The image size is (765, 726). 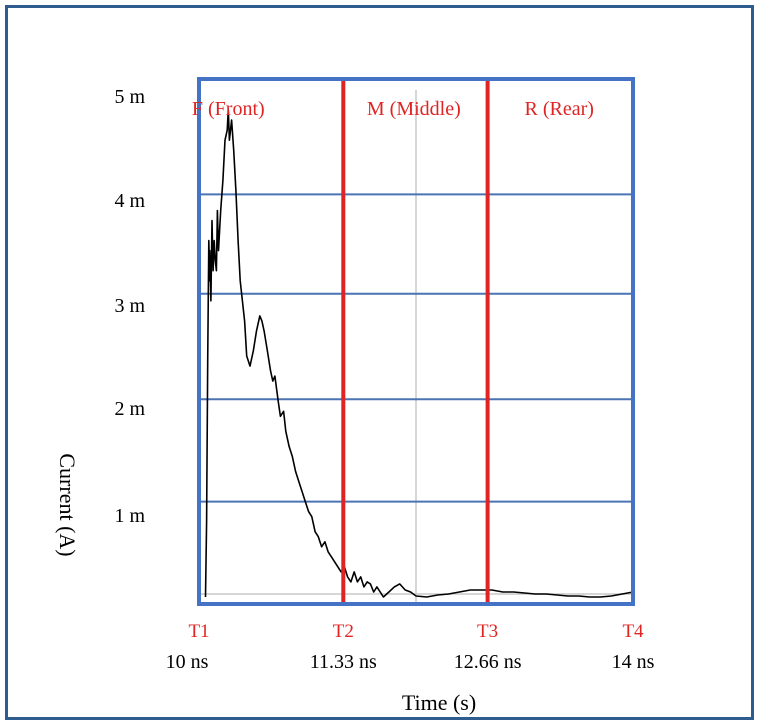 I want to click on y-axis-ticks: 1 m 2 m 3 m 4 m 5 m, so click(x=129, y=306).